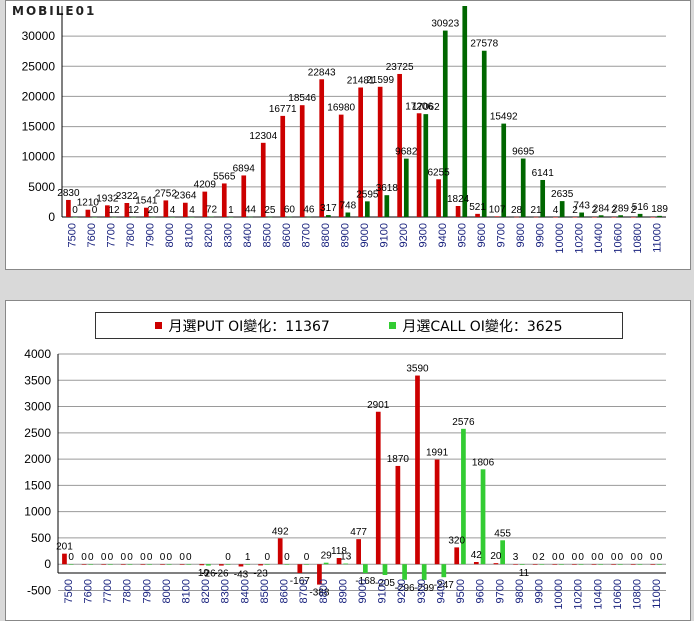 The height and width of the screenshot is (621, 694). What do you see at coordinates (482, 235) in the screenshot?
I see `x-tick-label: 9600` at bounding box center [482, 235].